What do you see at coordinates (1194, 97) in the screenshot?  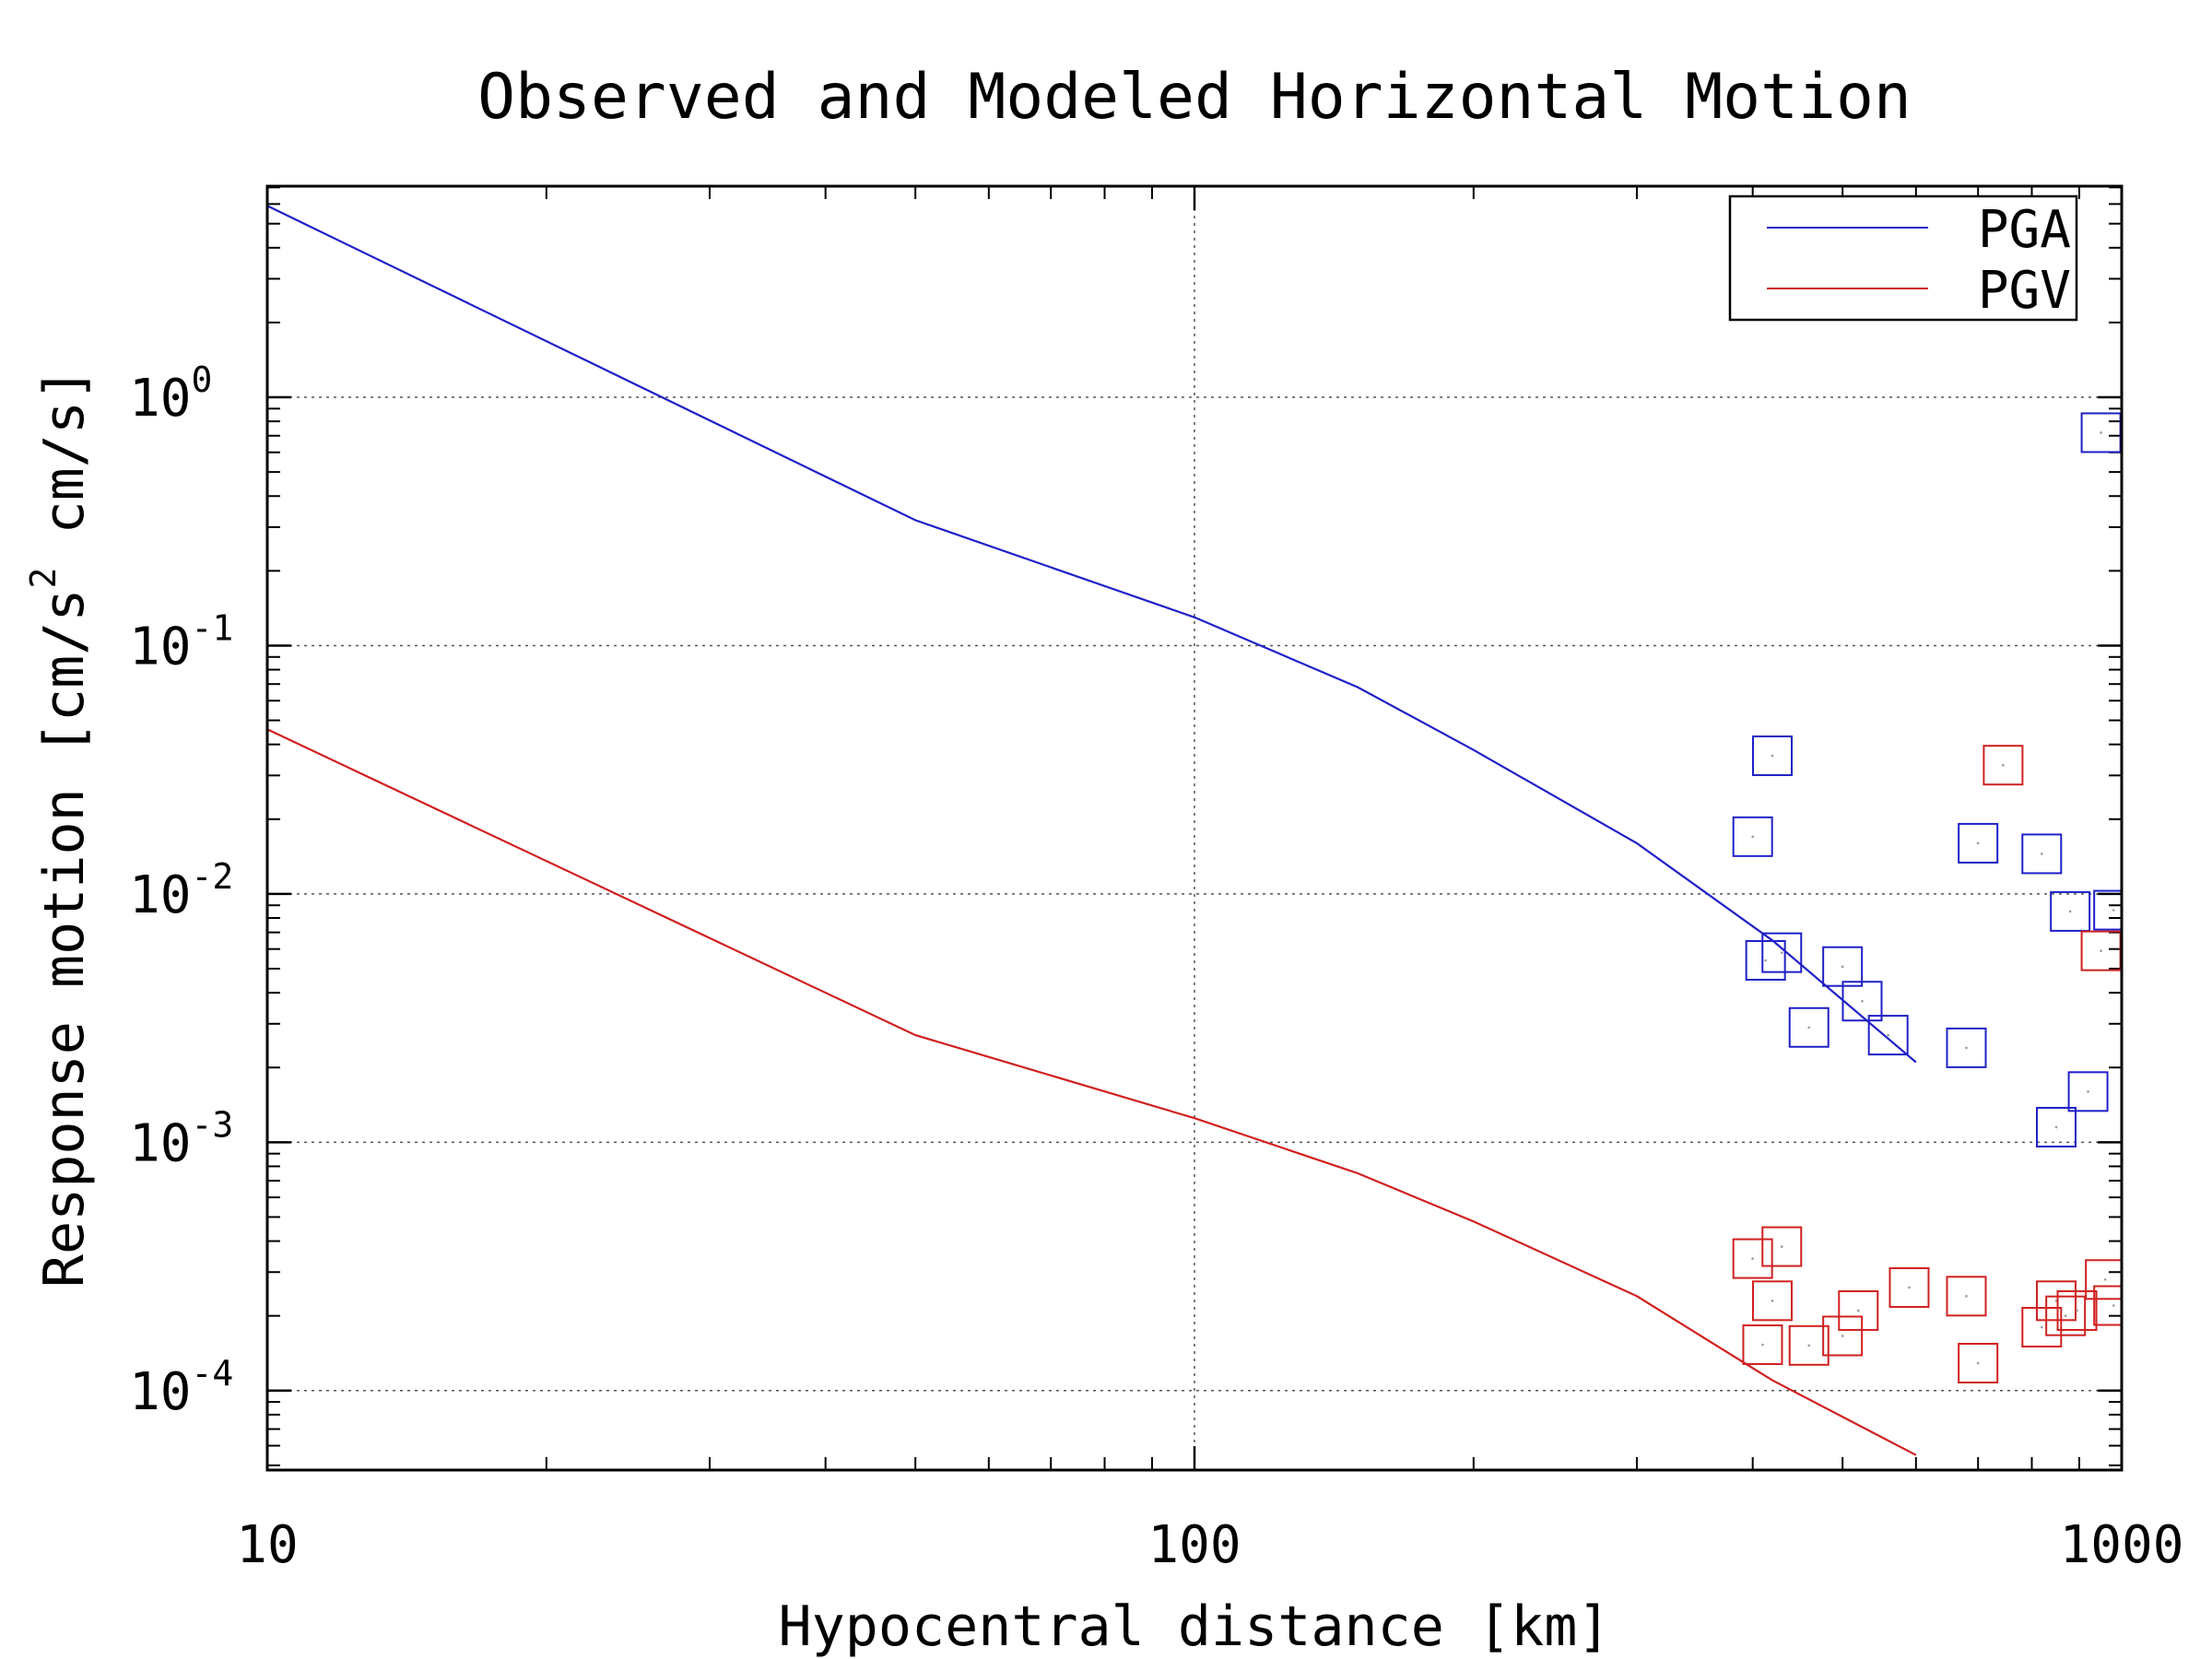 I see `chart-title: Observed and Modeled Horizontal Motion` at bounding box center [1194, 97].